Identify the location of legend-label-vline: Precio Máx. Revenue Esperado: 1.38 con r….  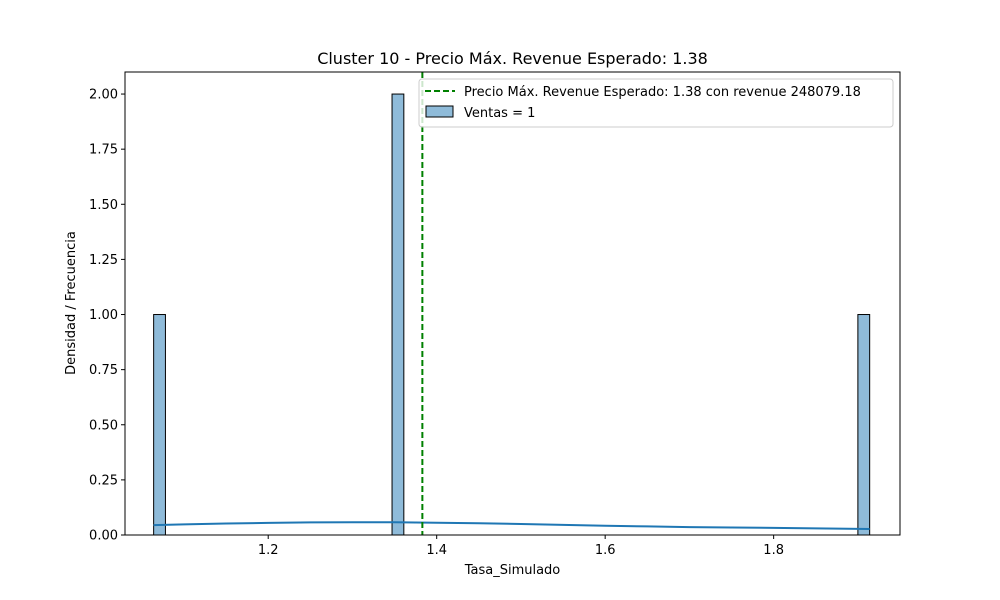
(662, 92).